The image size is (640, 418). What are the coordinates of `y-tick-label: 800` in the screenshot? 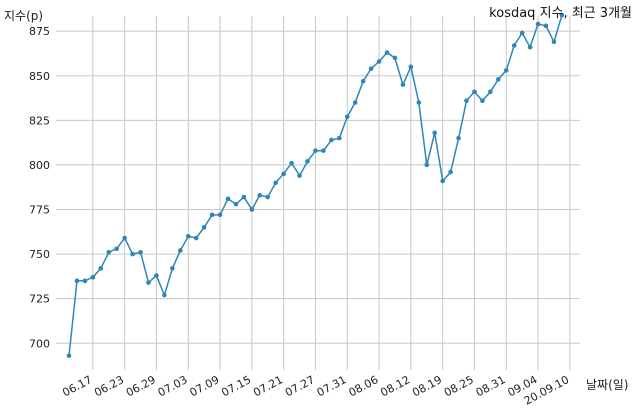 It's located at (39, 165).